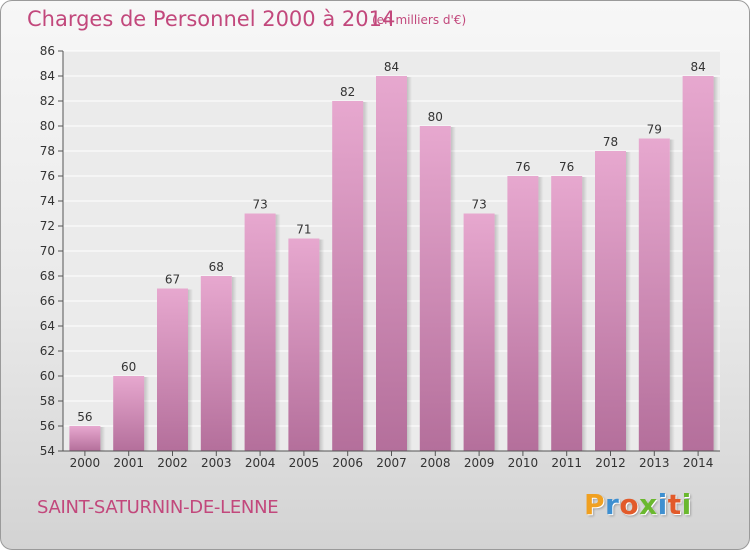  I want to click on commune-name: SAINT-SATURNIN-DE-LENNE, so click(158, 507).